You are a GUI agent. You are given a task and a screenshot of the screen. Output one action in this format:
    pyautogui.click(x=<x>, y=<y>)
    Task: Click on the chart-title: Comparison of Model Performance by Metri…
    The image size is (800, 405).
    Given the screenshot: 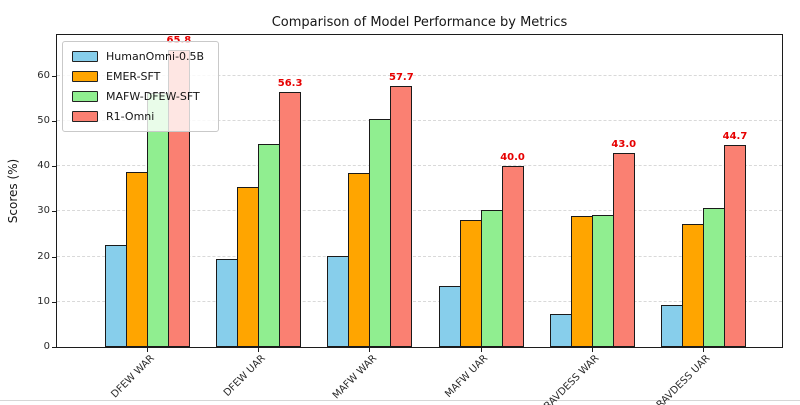 What is the action you would take?
    pyautogui.click(x=419, y=22)
    